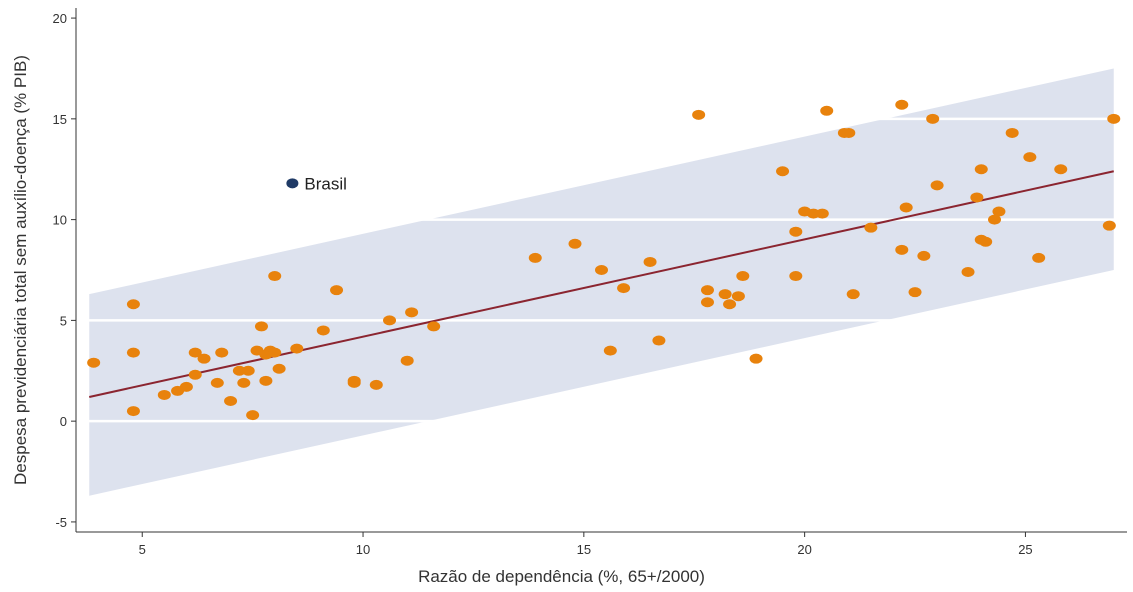 The width and height of the screenshot is (1133, 592). I want to click on y-tick-label: 0, so click(63, 421).